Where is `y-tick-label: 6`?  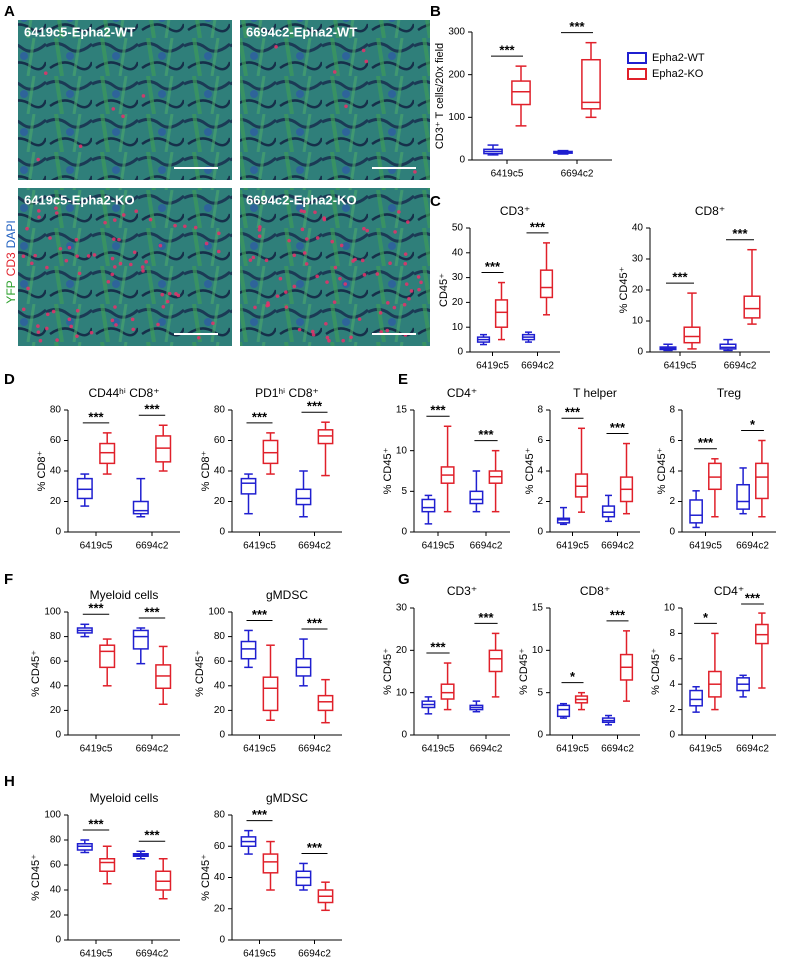
y-tick-label: 6 is located at coordinates (672, 658).